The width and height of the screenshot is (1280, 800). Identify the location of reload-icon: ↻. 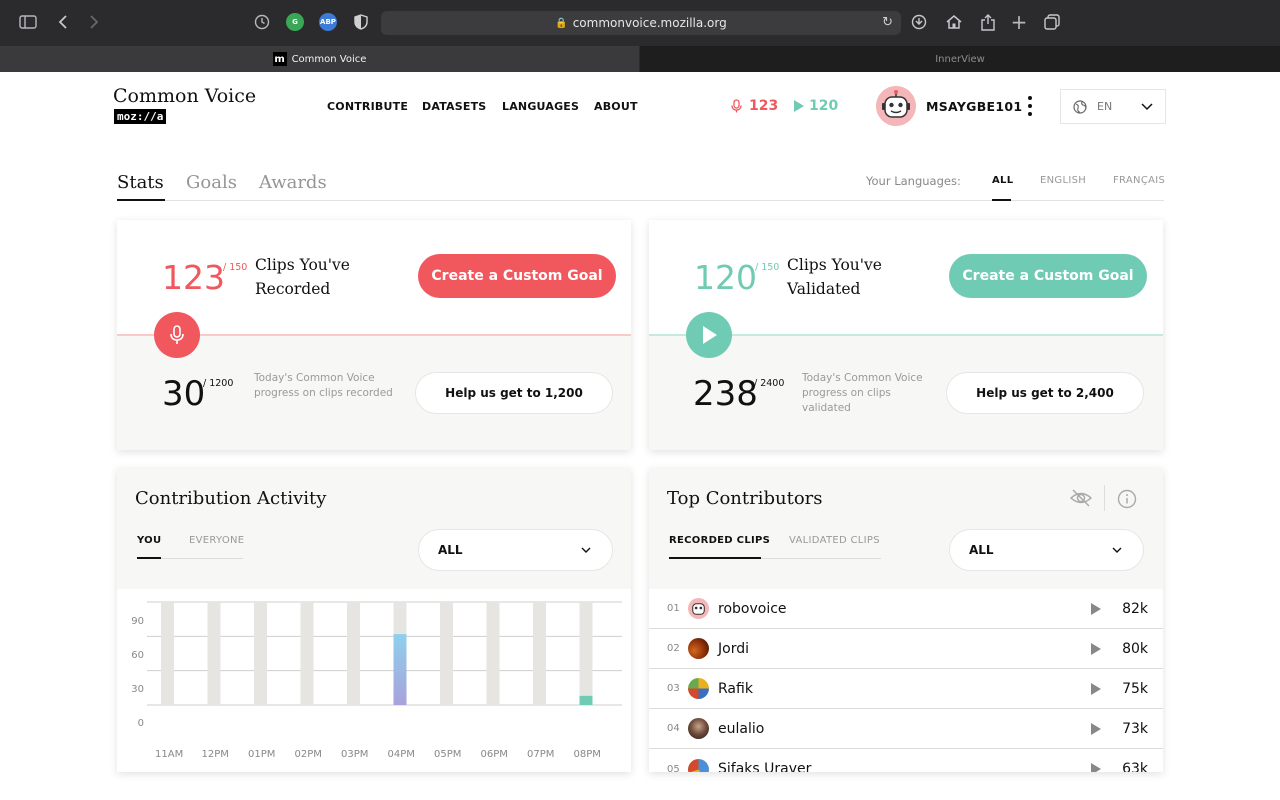
(887, 22).